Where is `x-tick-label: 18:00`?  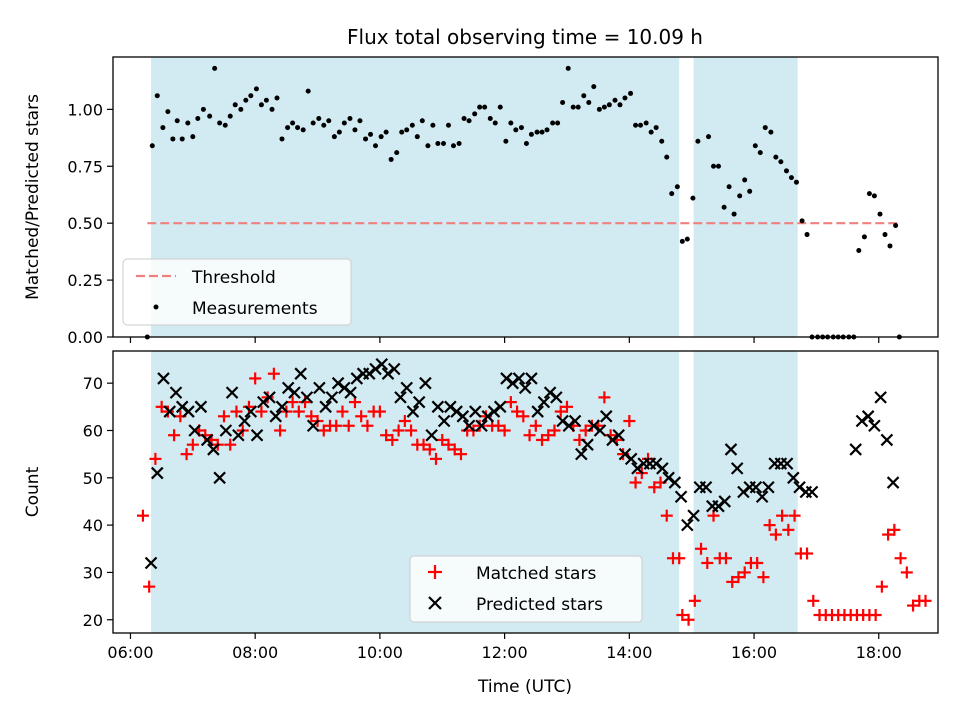
x-tick-label: 18:00 is located at coordinates (879, 652).